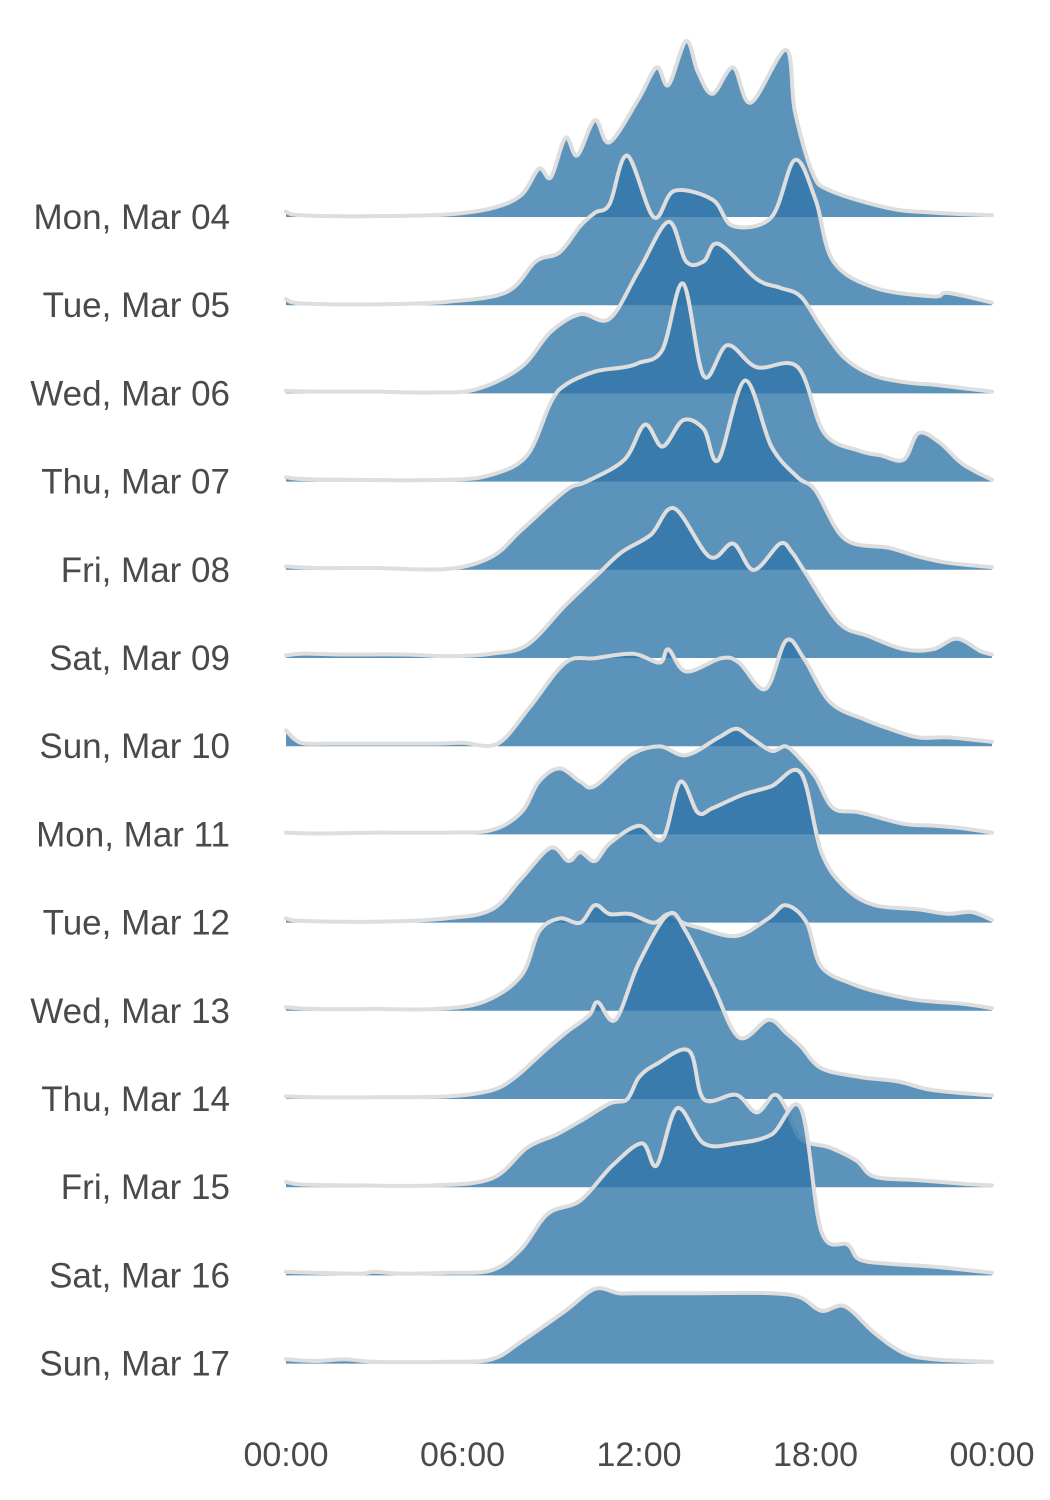 The height and width of the screenshot is (1500, 1050). What do you see at coordinates (136, 923) in the screenshot?
I see `row-label: Tue, Mar 12` at bounding box center [136, 923].